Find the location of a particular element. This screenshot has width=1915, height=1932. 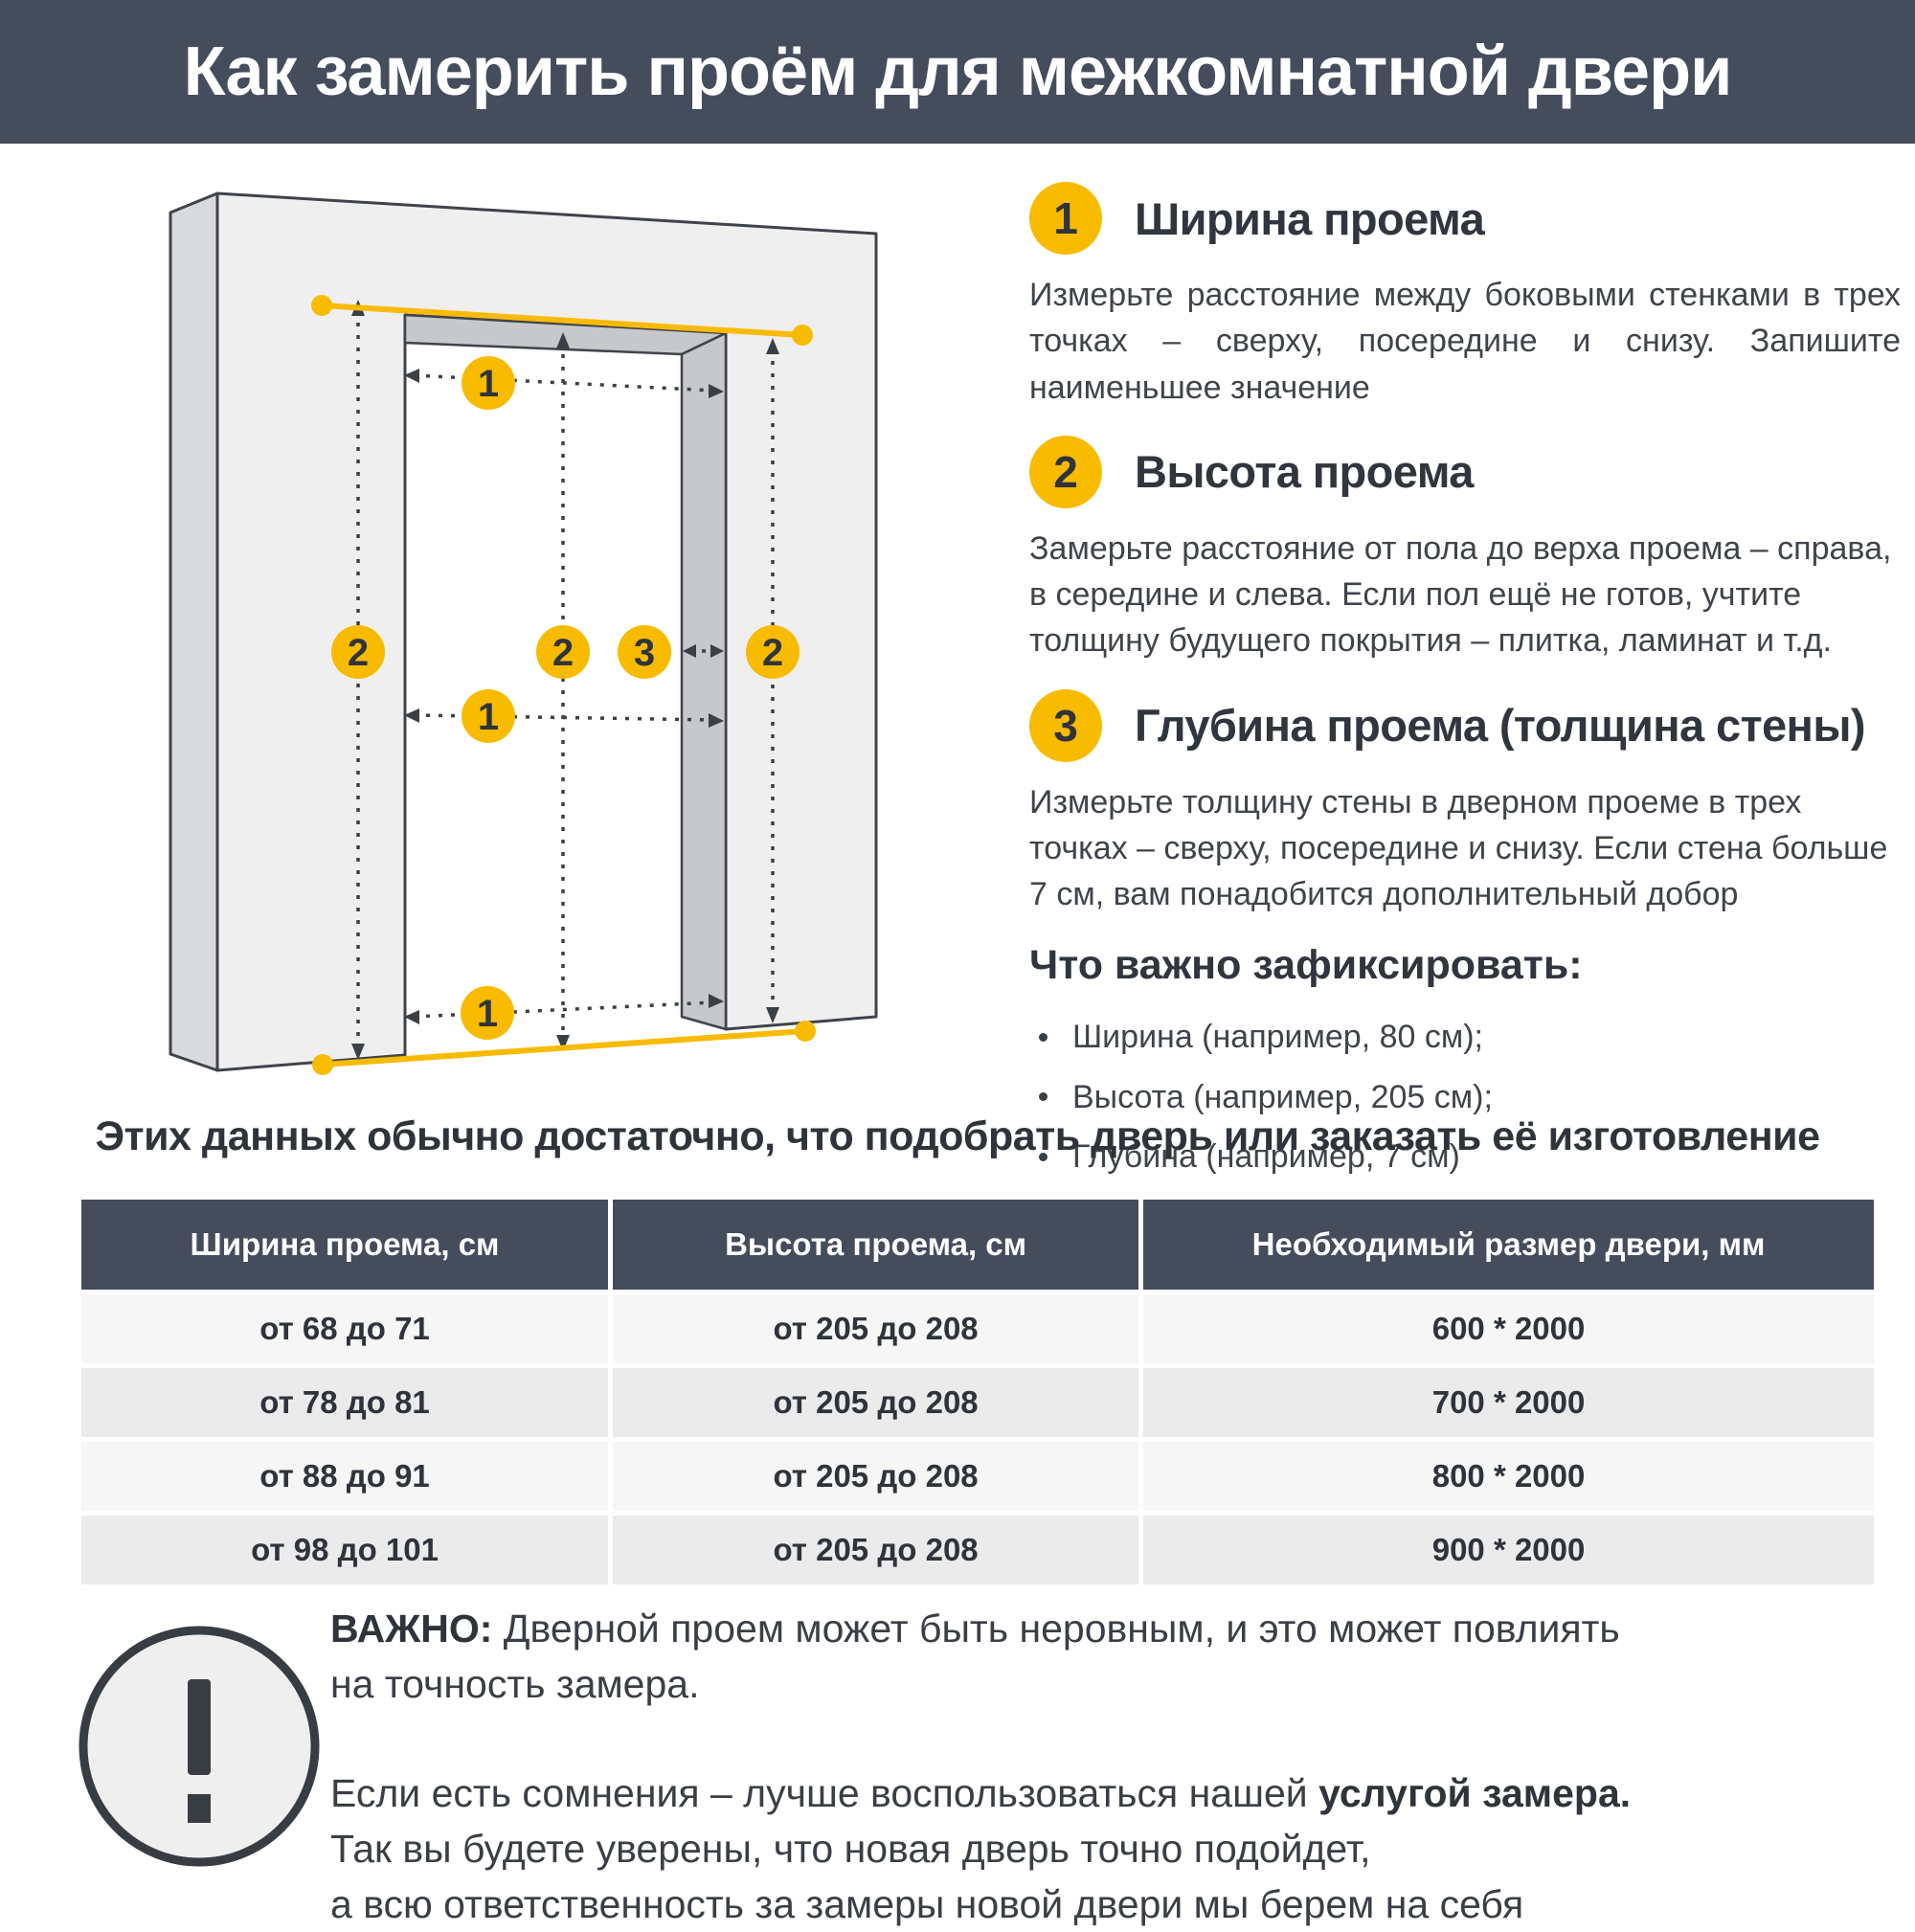

step-head: 1 Ширина проема is located at coordinates (1465, 219).